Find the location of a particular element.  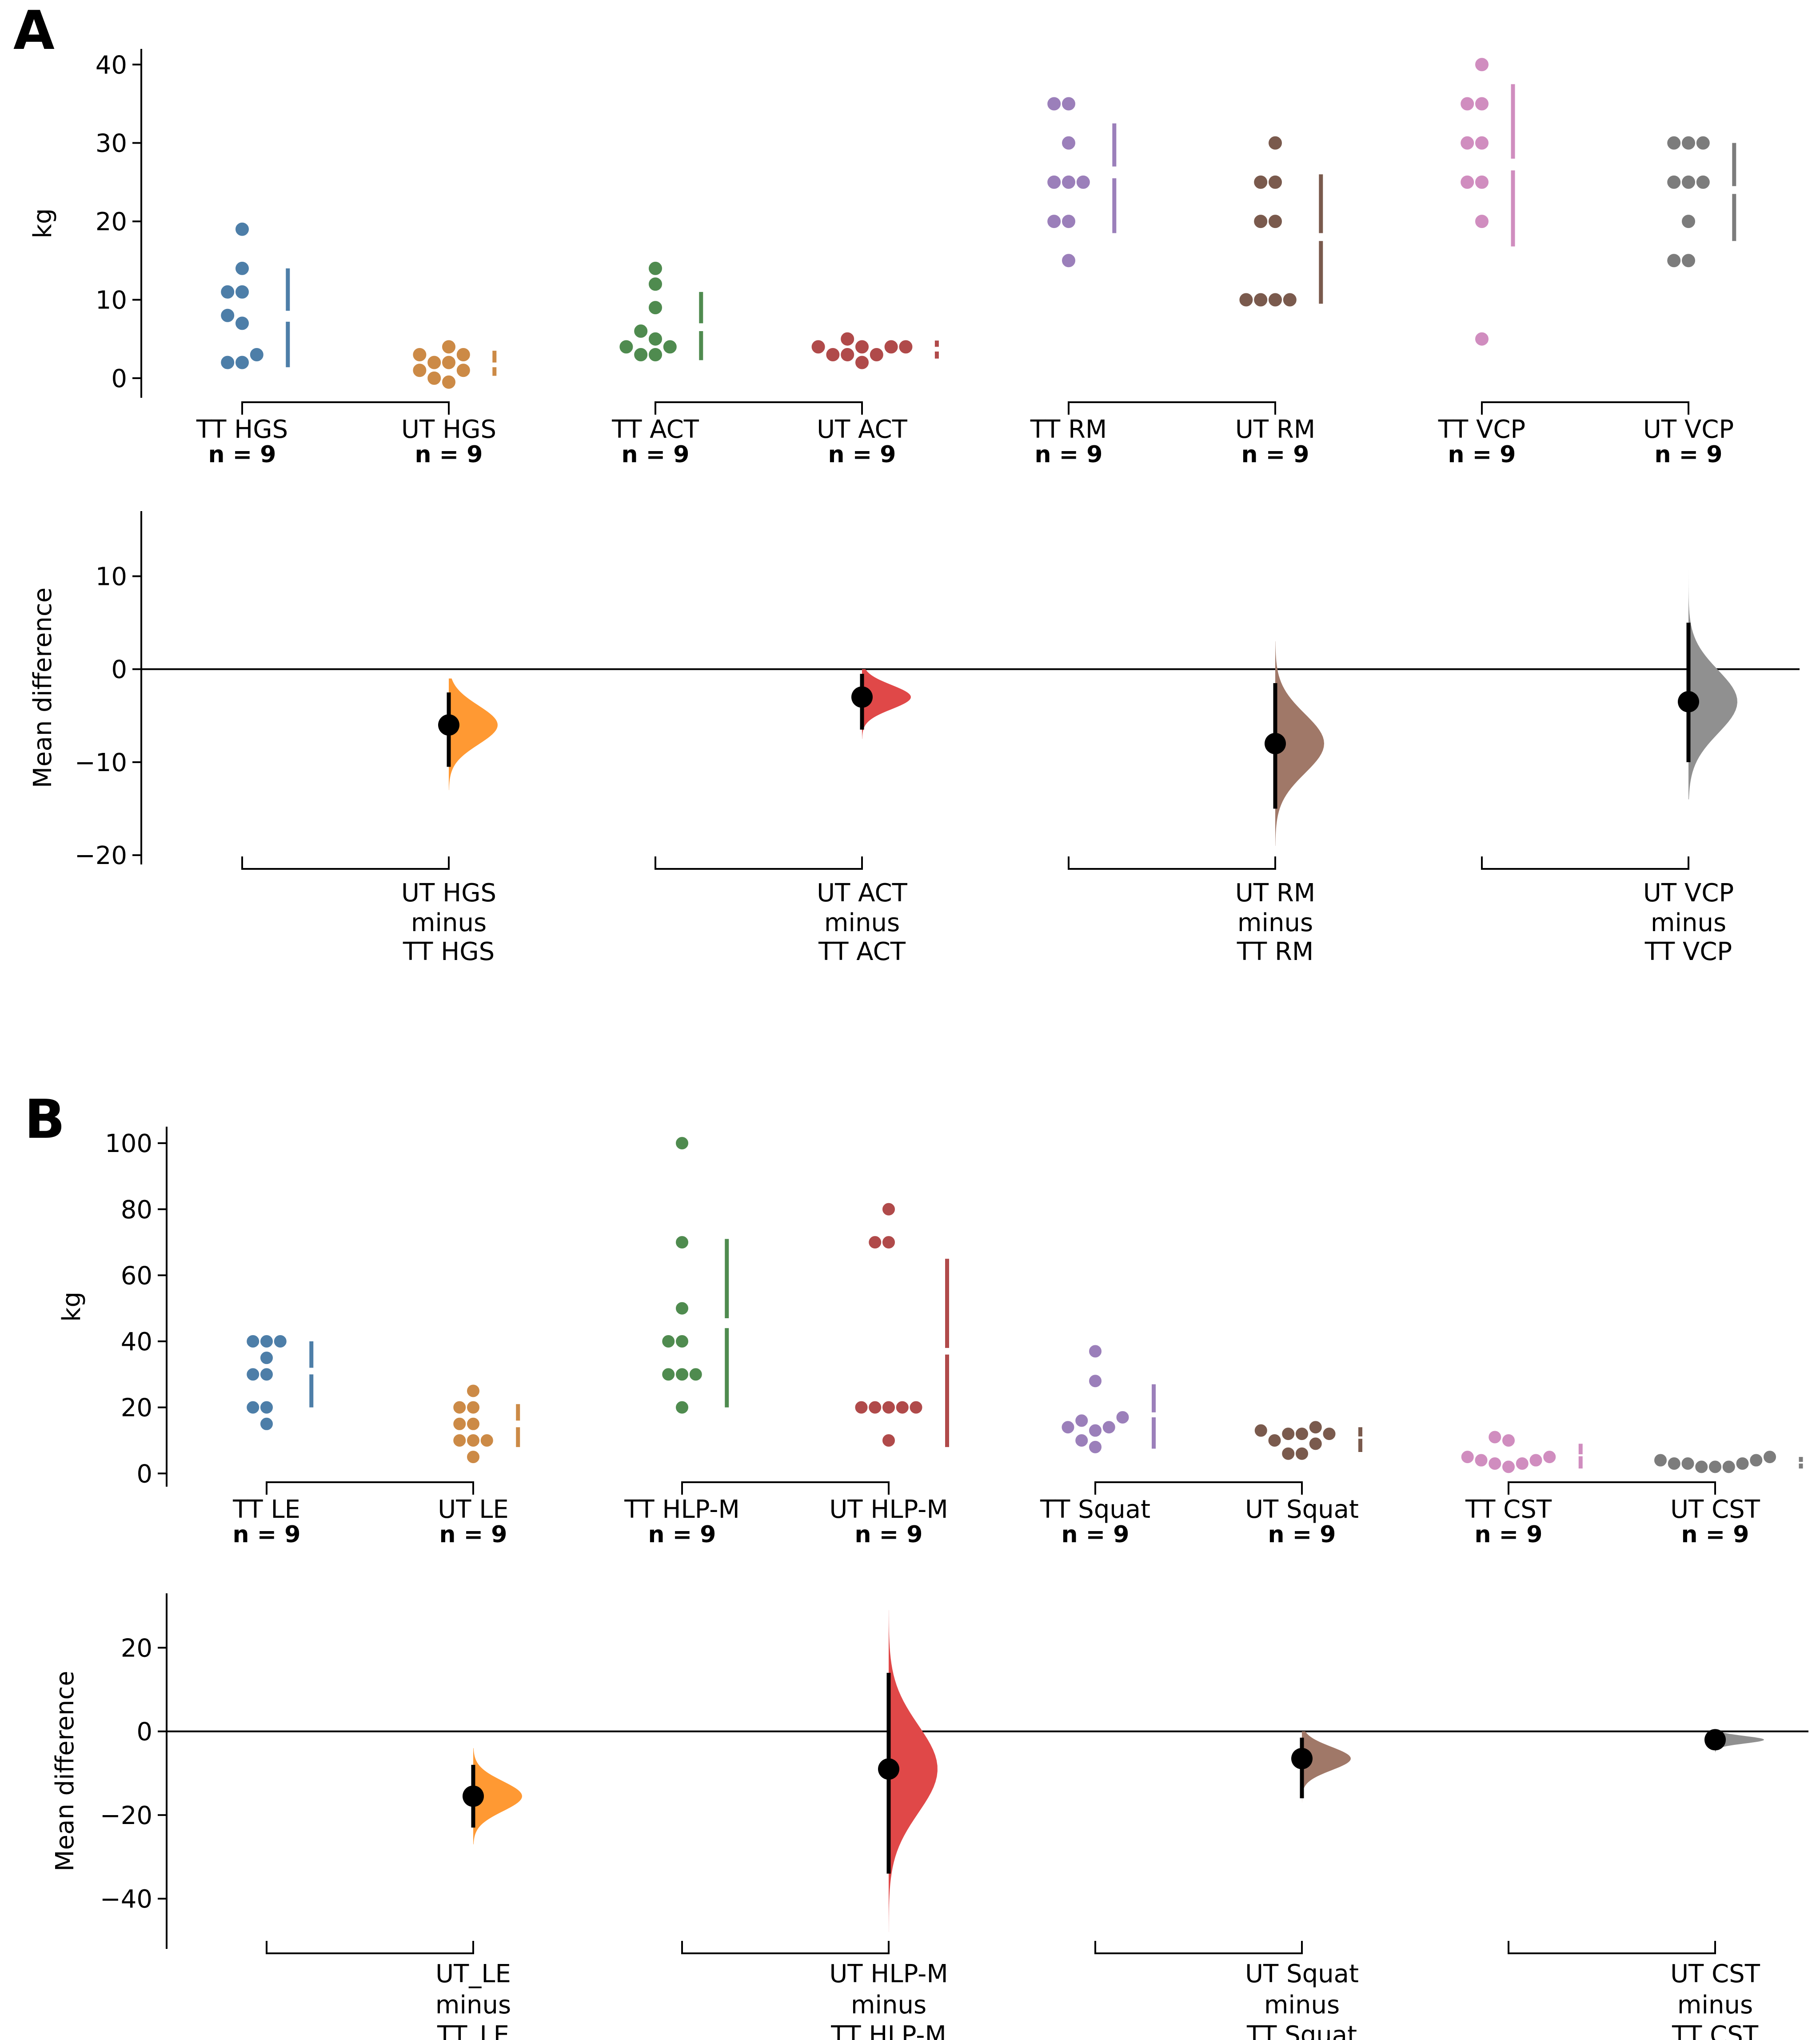

diff-y-tick-label: 20 is located at coordinates (136, 1648).